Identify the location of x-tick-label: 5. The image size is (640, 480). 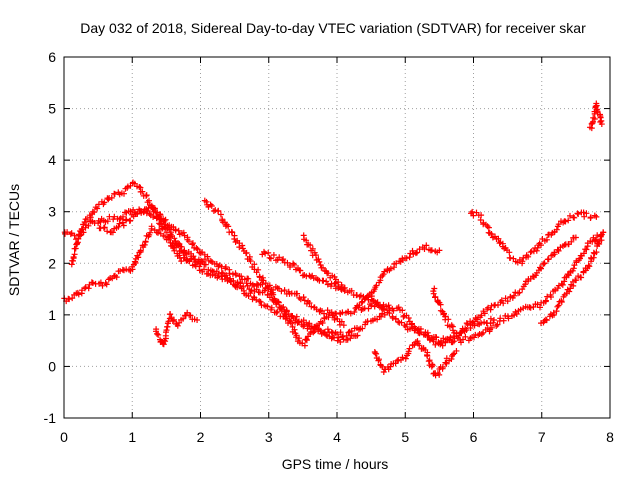
(405, 437).